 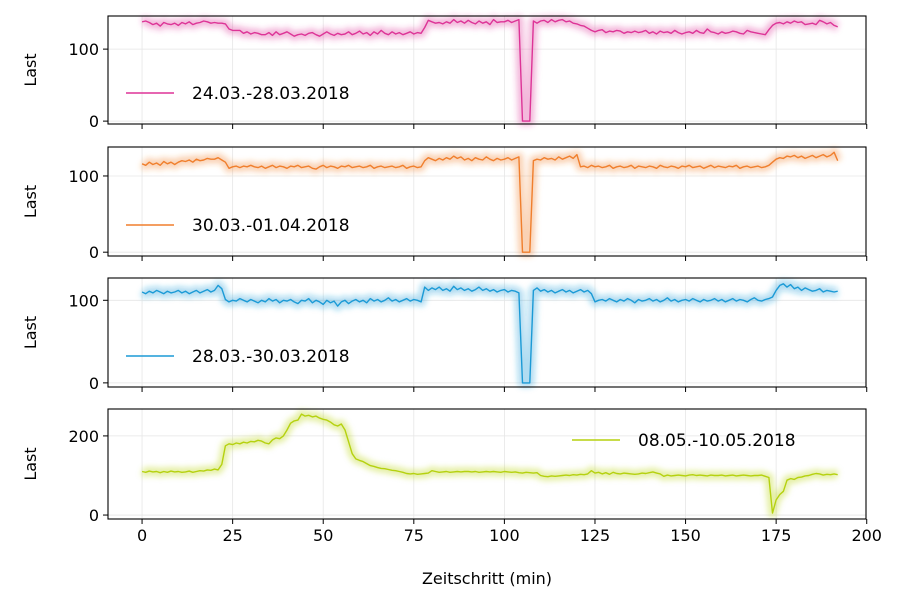 I want to click on x-axis-label: Zeitschritt (min), so click(x=487, y=578).